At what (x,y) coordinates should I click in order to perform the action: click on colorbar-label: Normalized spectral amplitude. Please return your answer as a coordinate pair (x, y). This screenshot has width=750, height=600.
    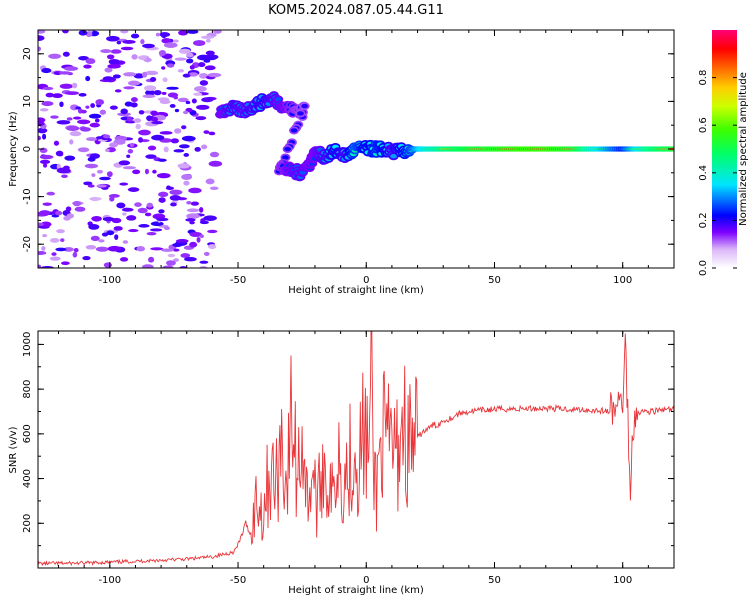
    Looking at the image, I should click on (743, 149).